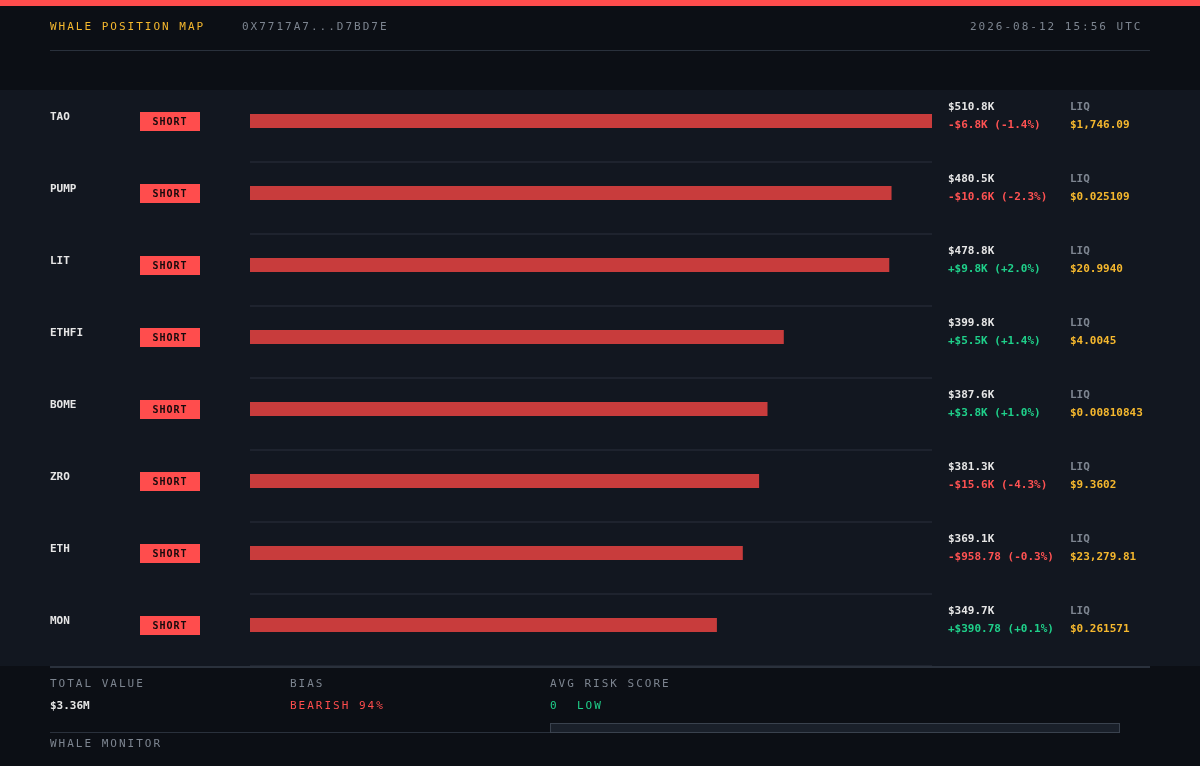 This screenshot has width=1200, height=766. I want to click on text: $4.0045, so click(1093, 341).